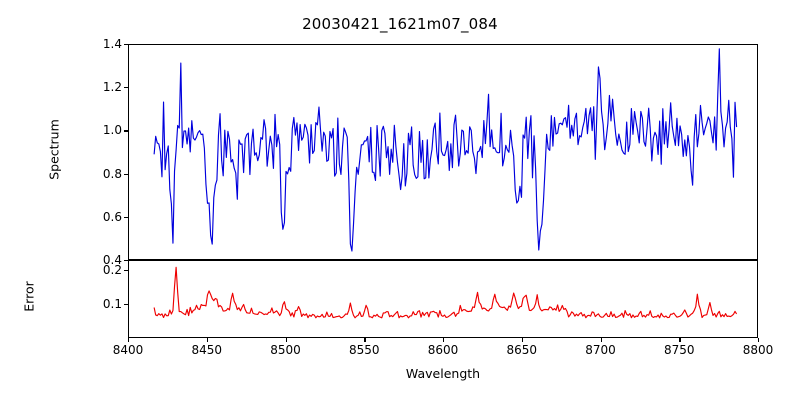 This screenshot has height=400, width=800. Describe the element at coordinates (112, 270) in the screenshot. I see `error-y-tick-0.2: 0.2` at that location.